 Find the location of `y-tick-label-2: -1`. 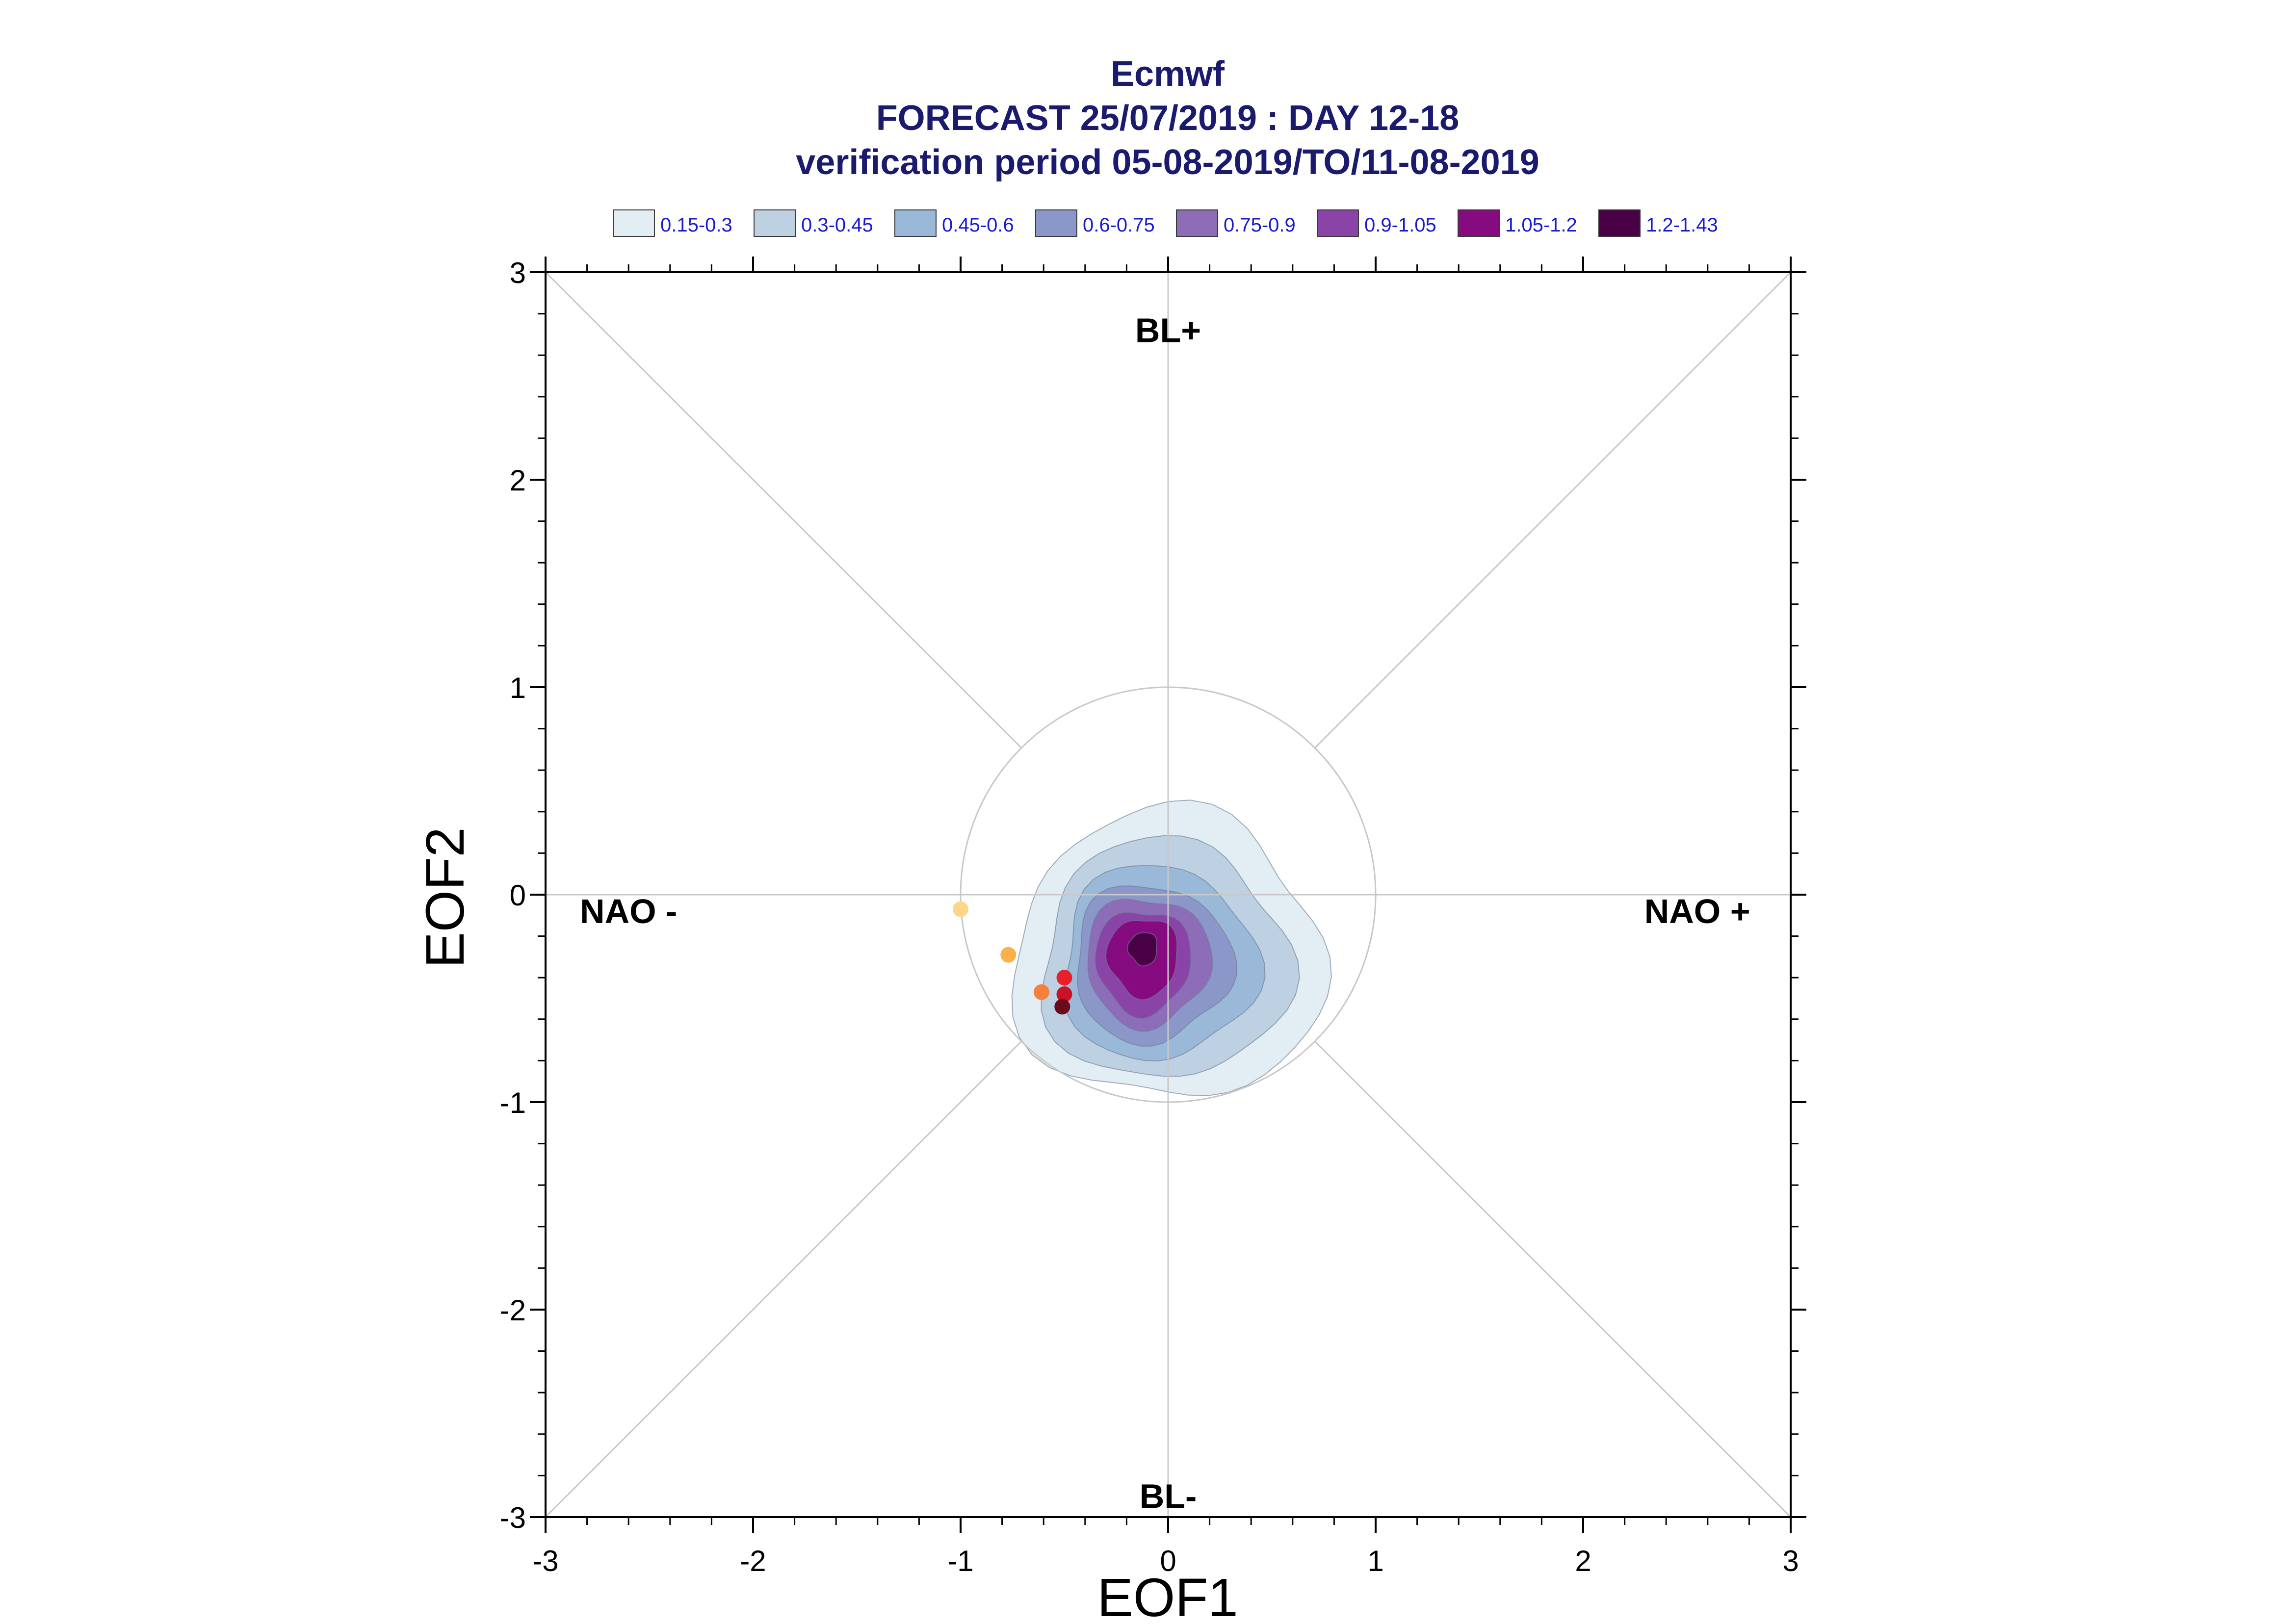

y-tick-label-2: -1 is located at coordinates (513, 1102).